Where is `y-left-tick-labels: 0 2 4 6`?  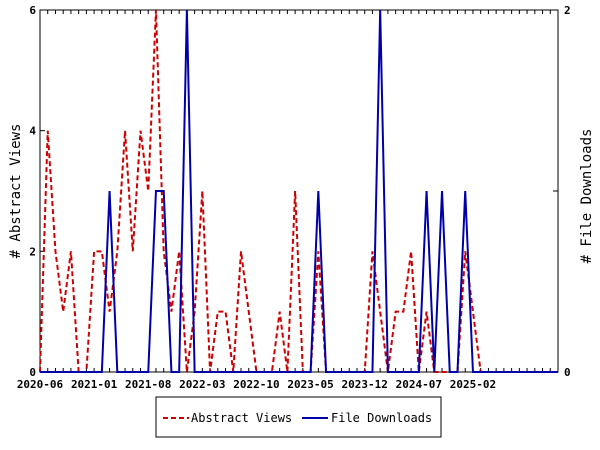
y-left-tick-labels: 0 2 4 6 is located at coordinates (32, 191).